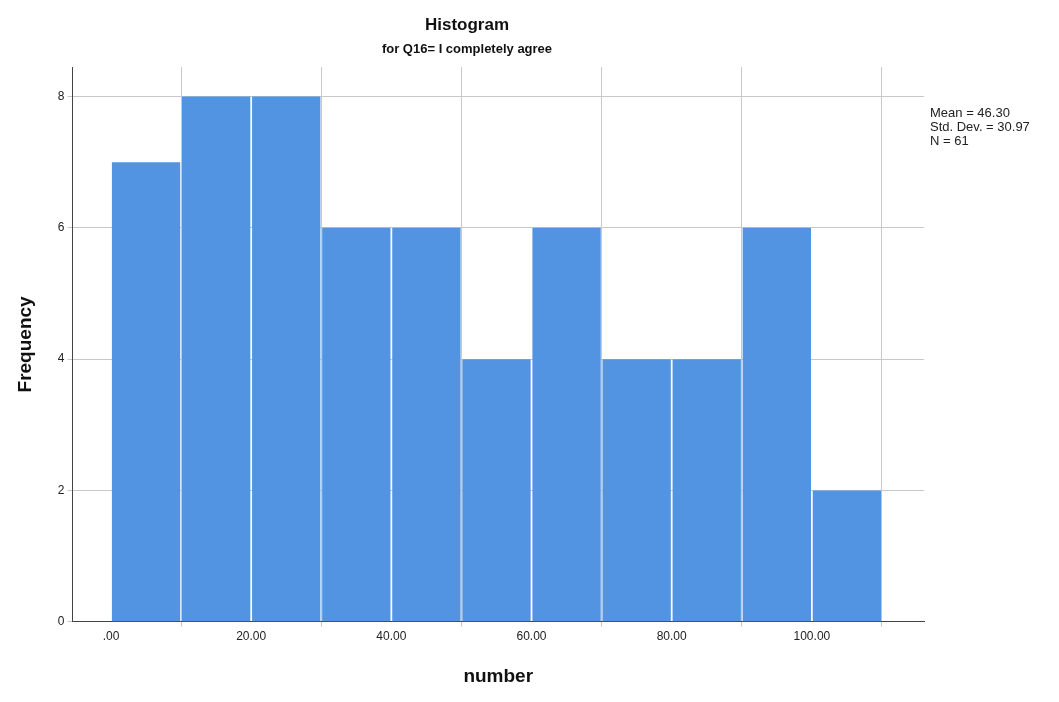  I want to click on x-tick-label: 80.00, so click(672, 636).